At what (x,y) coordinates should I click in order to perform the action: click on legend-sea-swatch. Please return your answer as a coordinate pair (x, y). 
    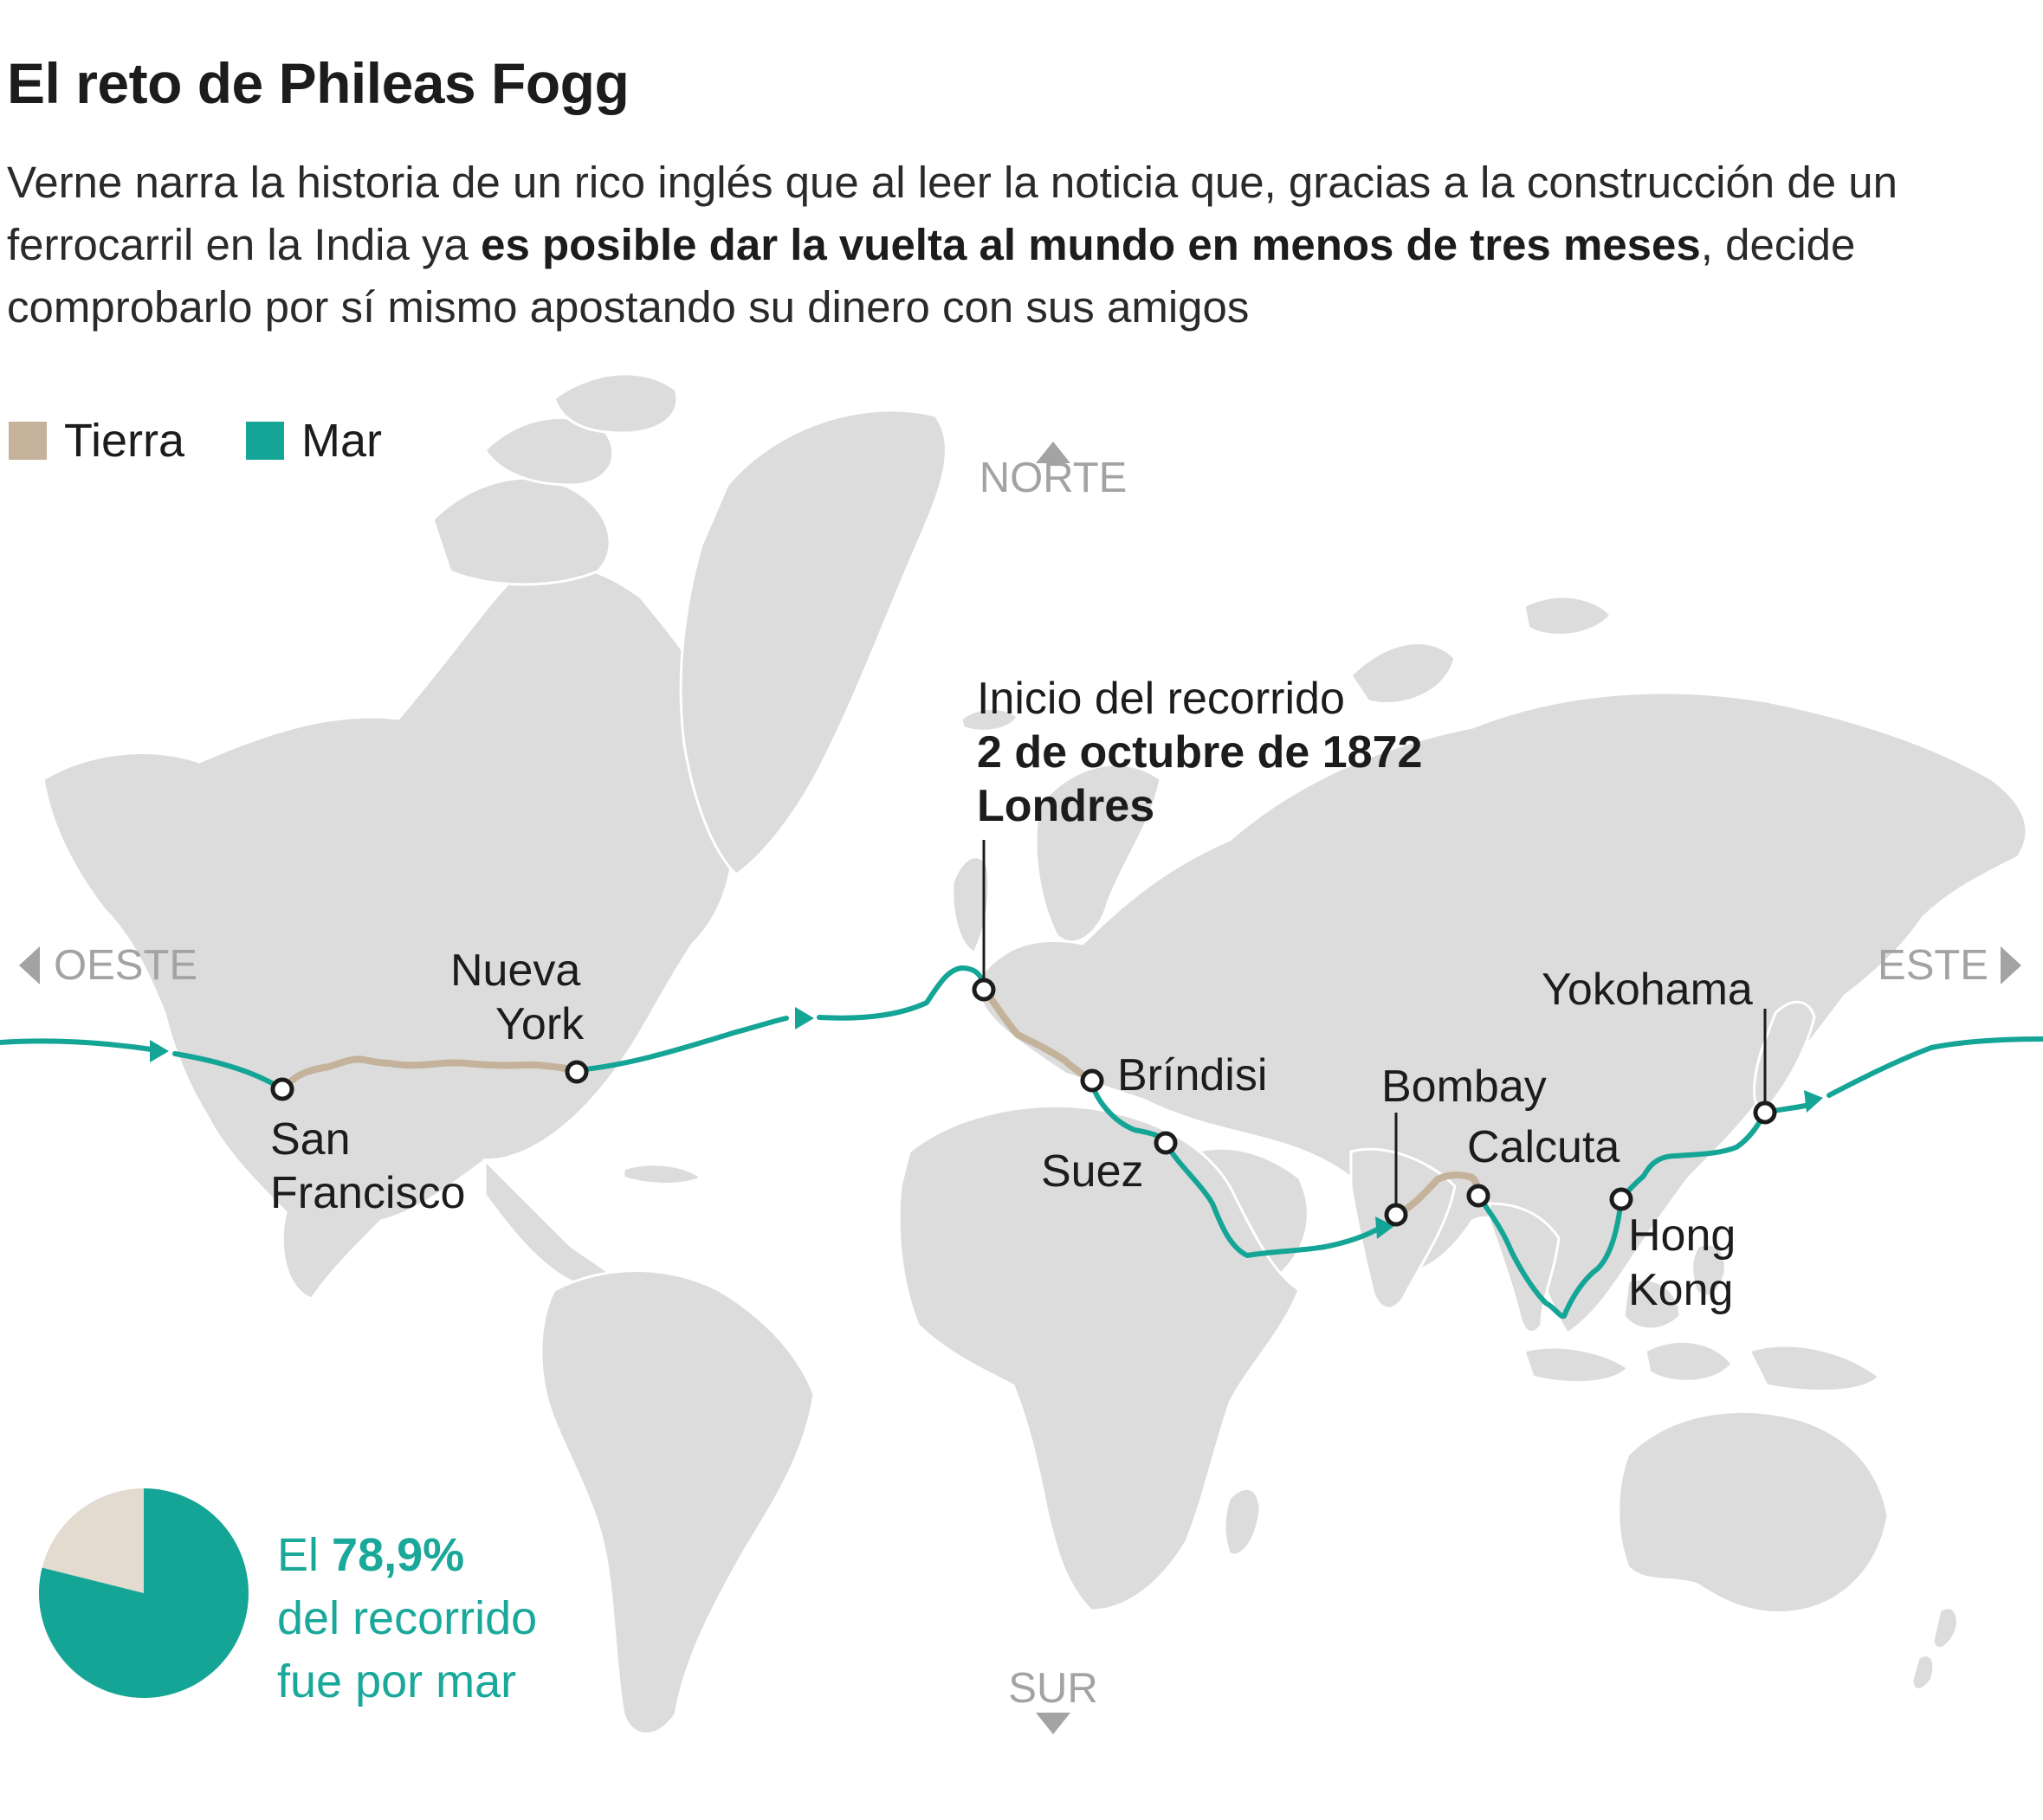
    Looking at the image, I should click on (265, 441).